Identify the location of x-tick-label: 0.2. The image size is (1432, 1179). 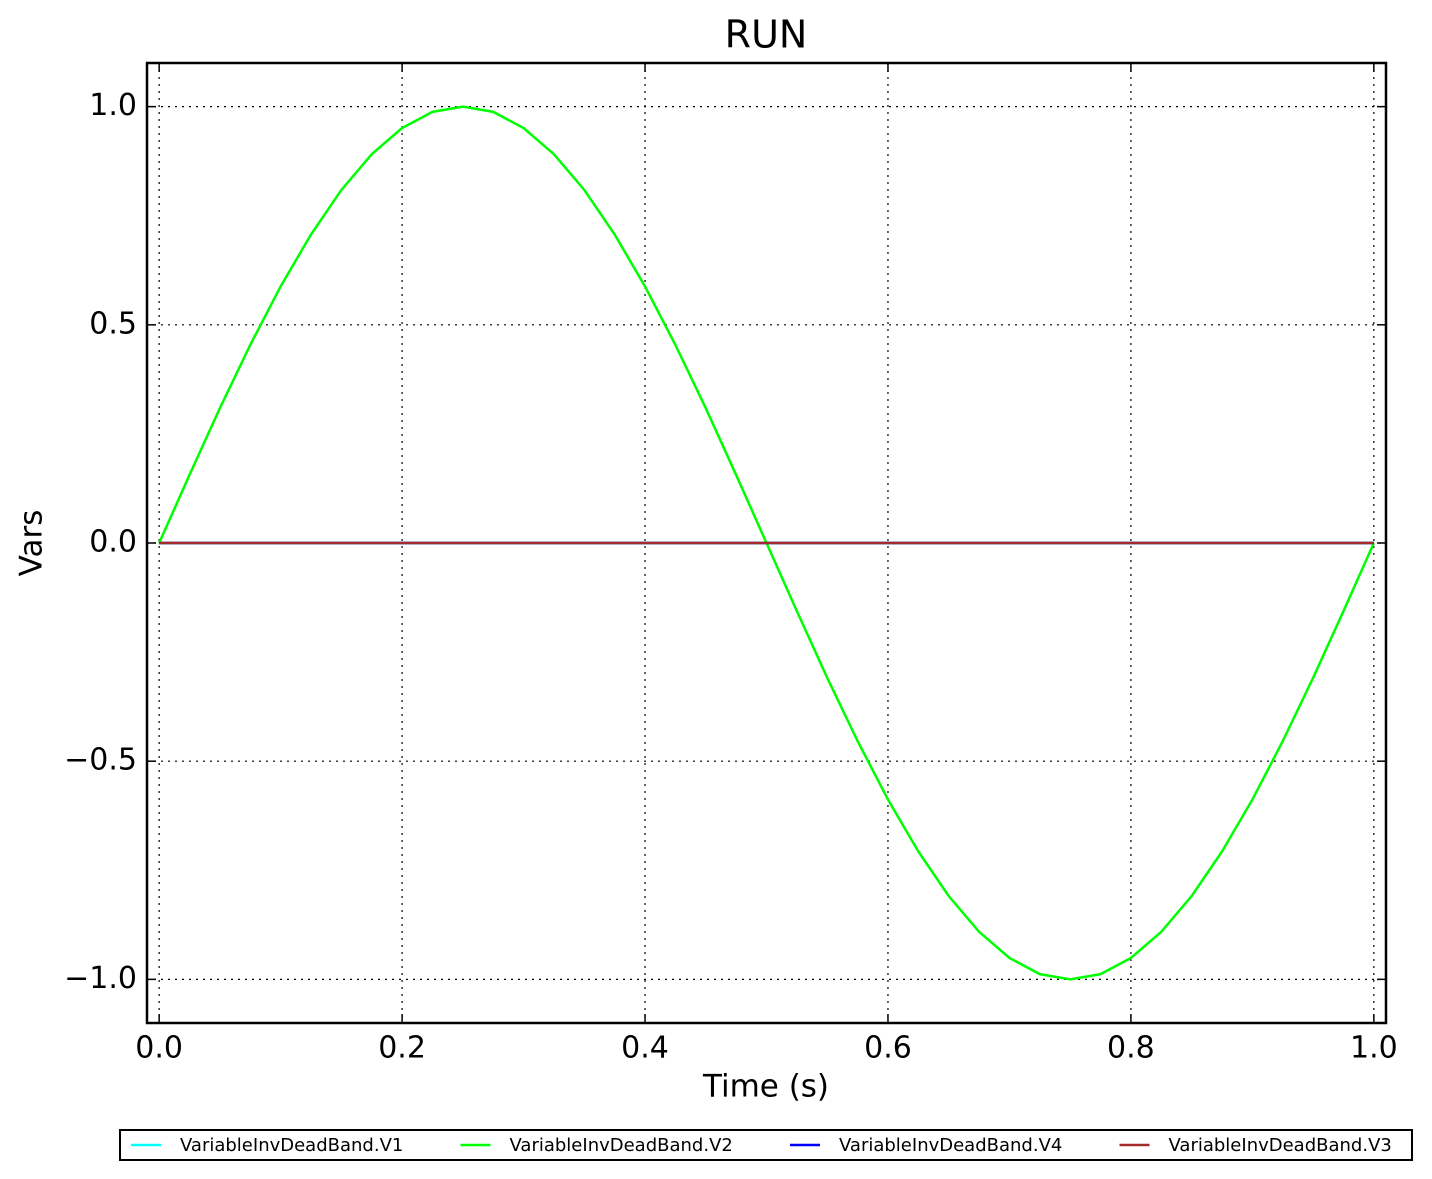
(402, 1048).